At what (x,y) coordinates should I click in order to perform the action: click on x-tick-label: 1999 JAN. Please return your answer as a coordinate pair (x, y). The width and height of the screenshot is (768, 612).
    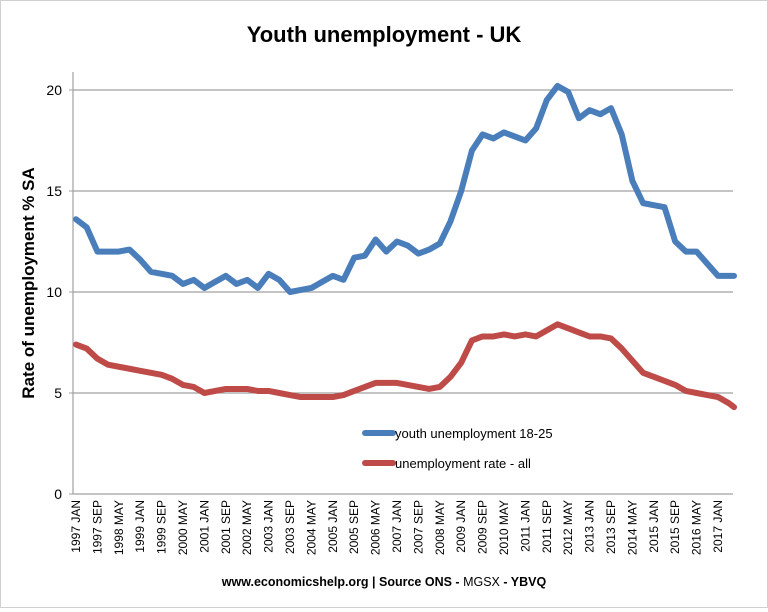
    Looking at the image, I should click on (140, 526).